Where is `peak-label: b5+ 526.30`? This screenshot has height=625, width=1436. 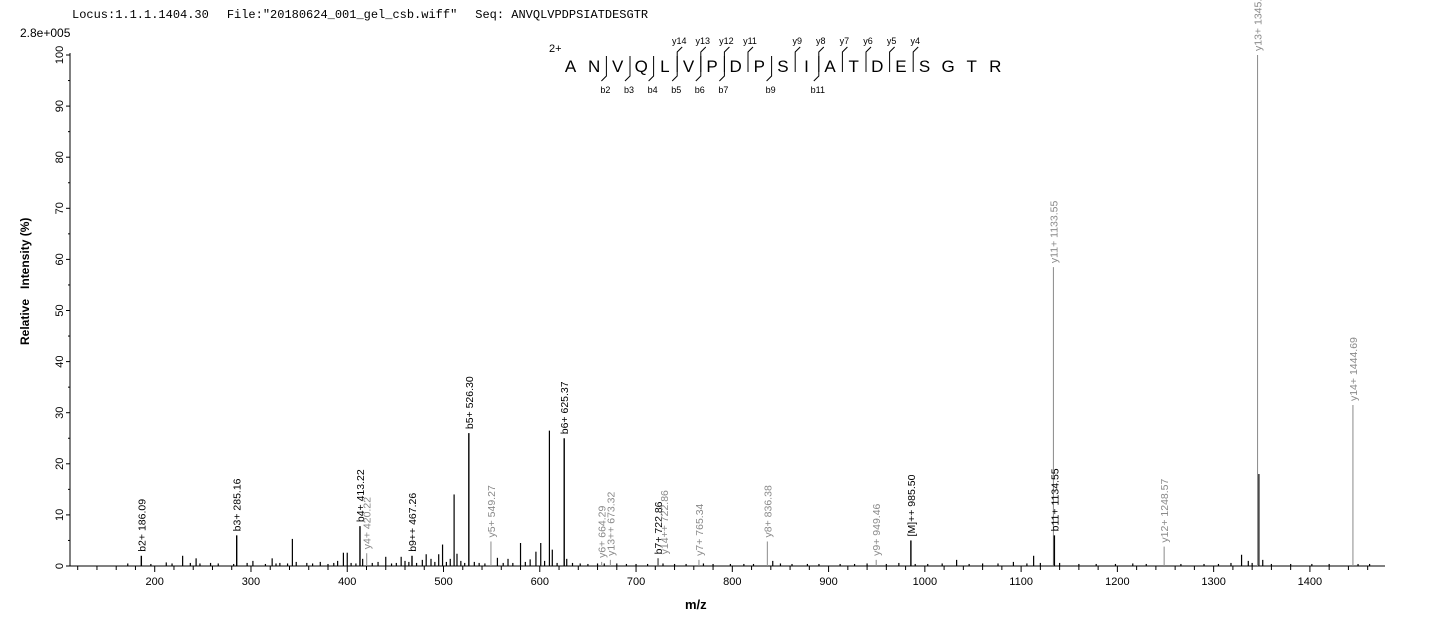 peak-label: b5+ 526.30 is located at coordinates (470, 402).